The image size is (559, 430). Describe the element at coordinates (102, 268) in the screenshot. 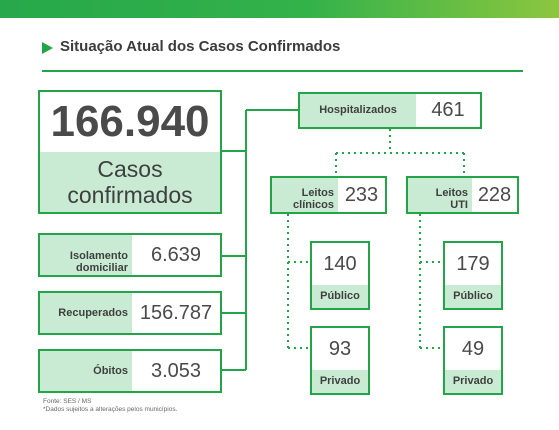

I see `isolamento-label-line2: domiciliar` at that location.